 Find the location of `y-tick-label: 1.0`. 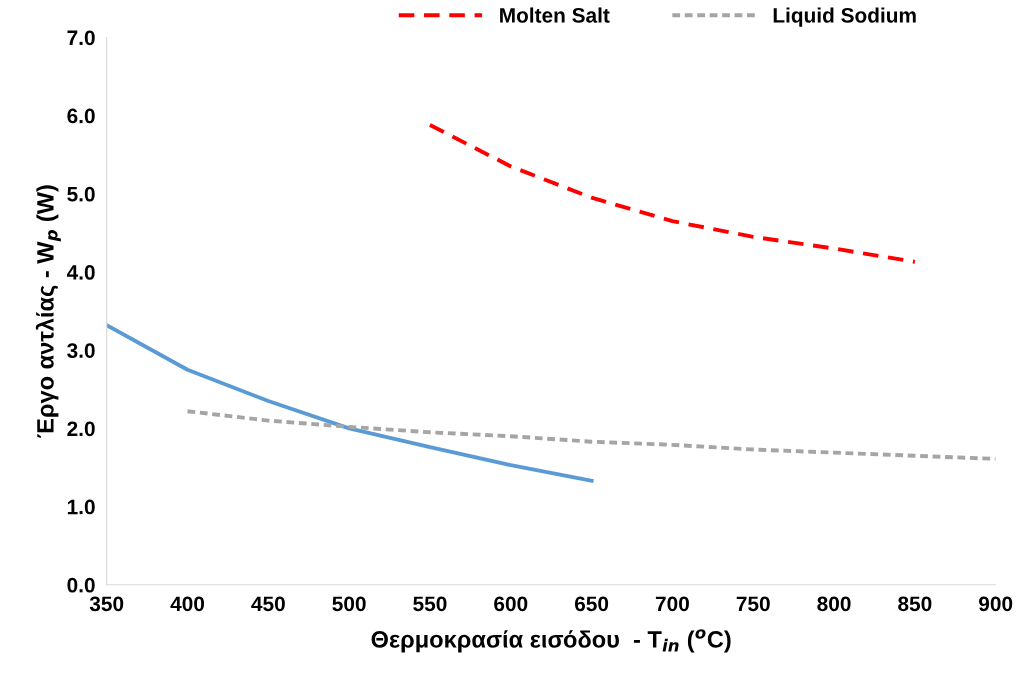

y-tick-label: 1.0 is located at coordinates (81, 507).